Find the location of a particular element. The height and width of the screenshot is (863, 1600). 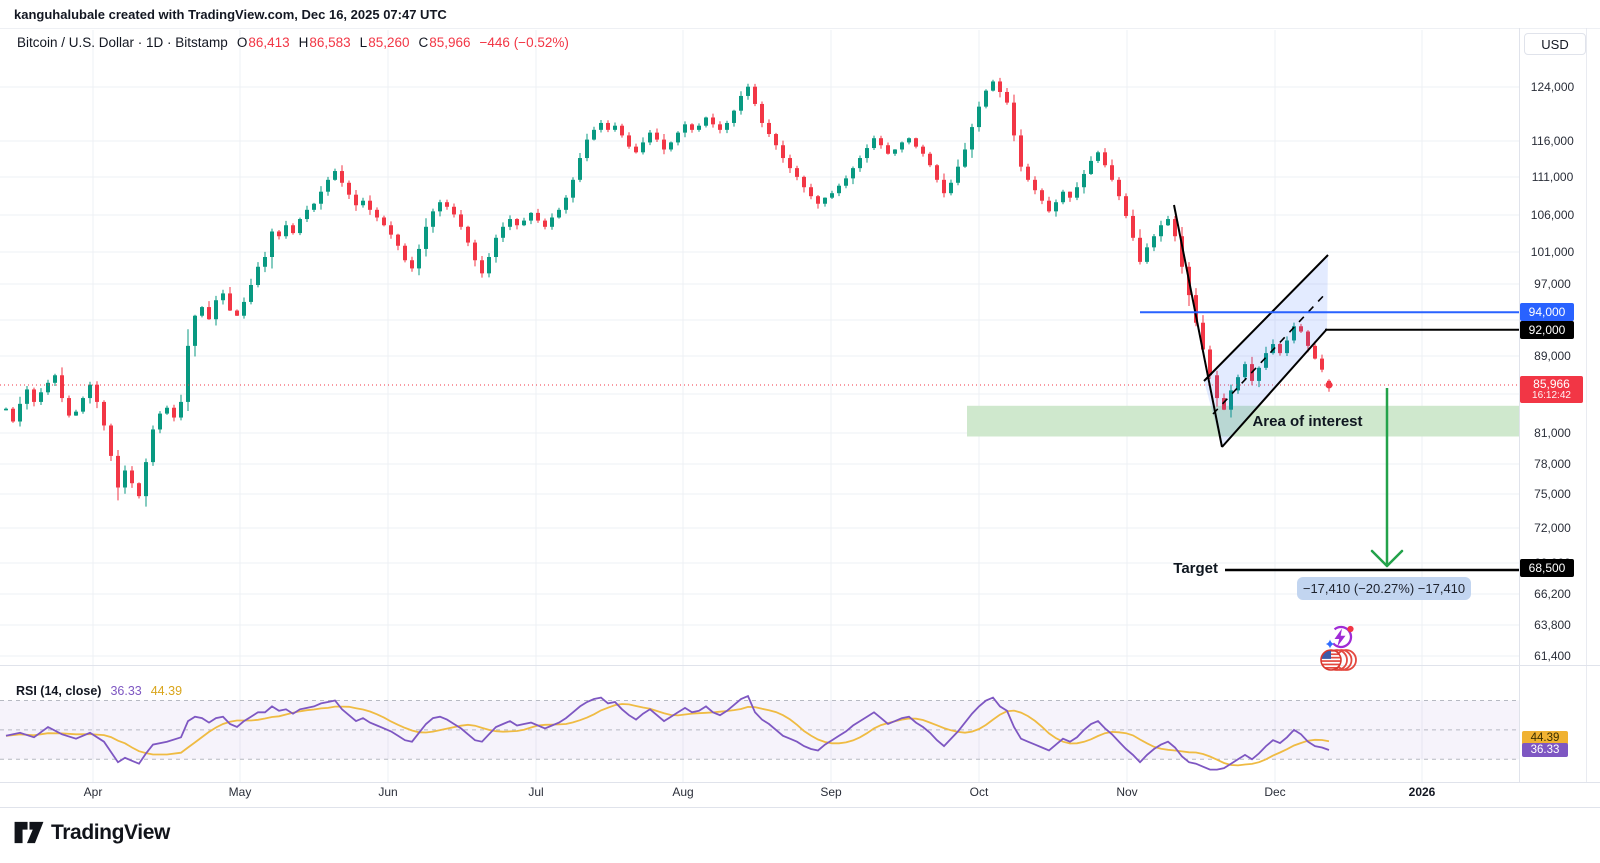

price-axis-label: 101,000 is located at coordinates (1552, 252).